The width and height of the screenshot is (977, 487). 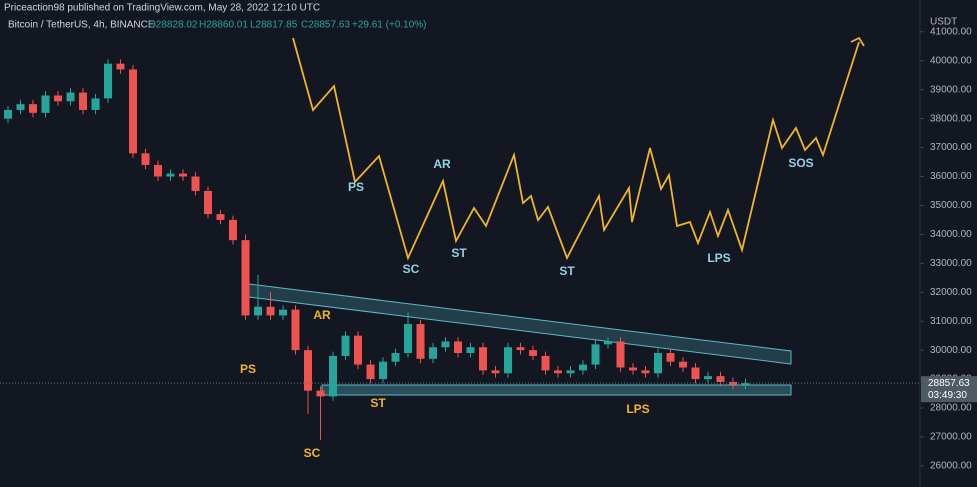 What do you see at coordinates (951, 263) in the screenshot?
I see `y-tick-label: 33000.00` at bounding box center [951, 263].